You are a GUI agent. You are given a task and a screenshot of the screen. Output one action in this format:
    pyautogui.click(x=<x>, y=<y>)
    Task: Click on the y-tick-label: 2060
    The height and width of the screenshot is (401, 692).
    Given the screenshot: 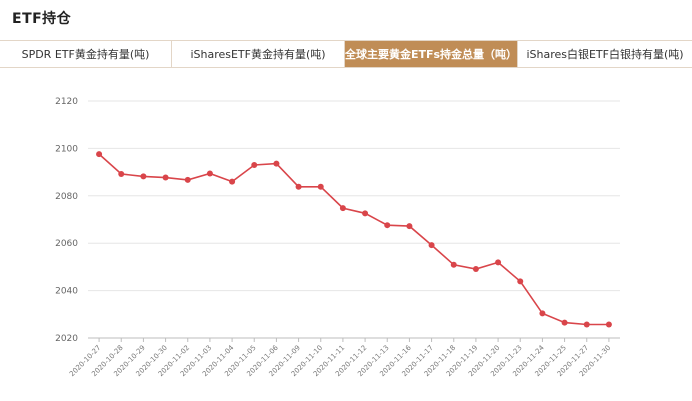 What is the action you would take?
    pyautogui.click(x=66, y=244)
    